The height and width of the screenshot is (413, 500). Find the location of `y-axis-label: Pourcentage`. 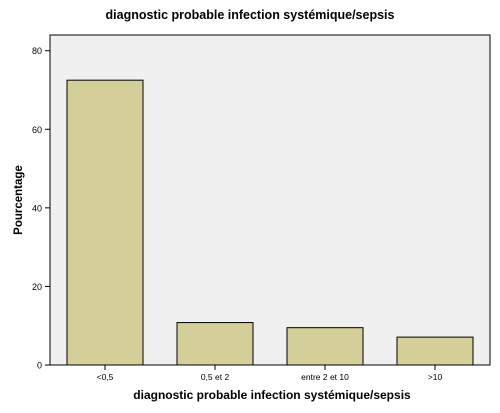

y-axis-label: Pourcentage is located at coordinates (19, 200).